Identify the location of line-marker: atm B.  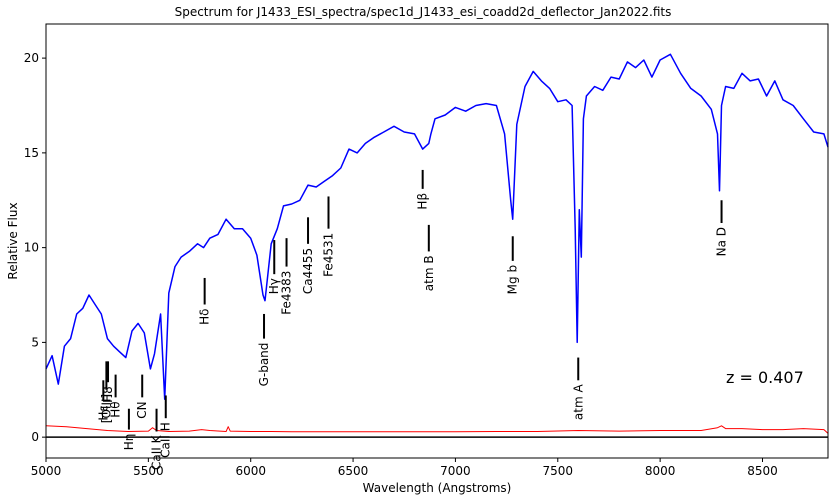
(429, 257).